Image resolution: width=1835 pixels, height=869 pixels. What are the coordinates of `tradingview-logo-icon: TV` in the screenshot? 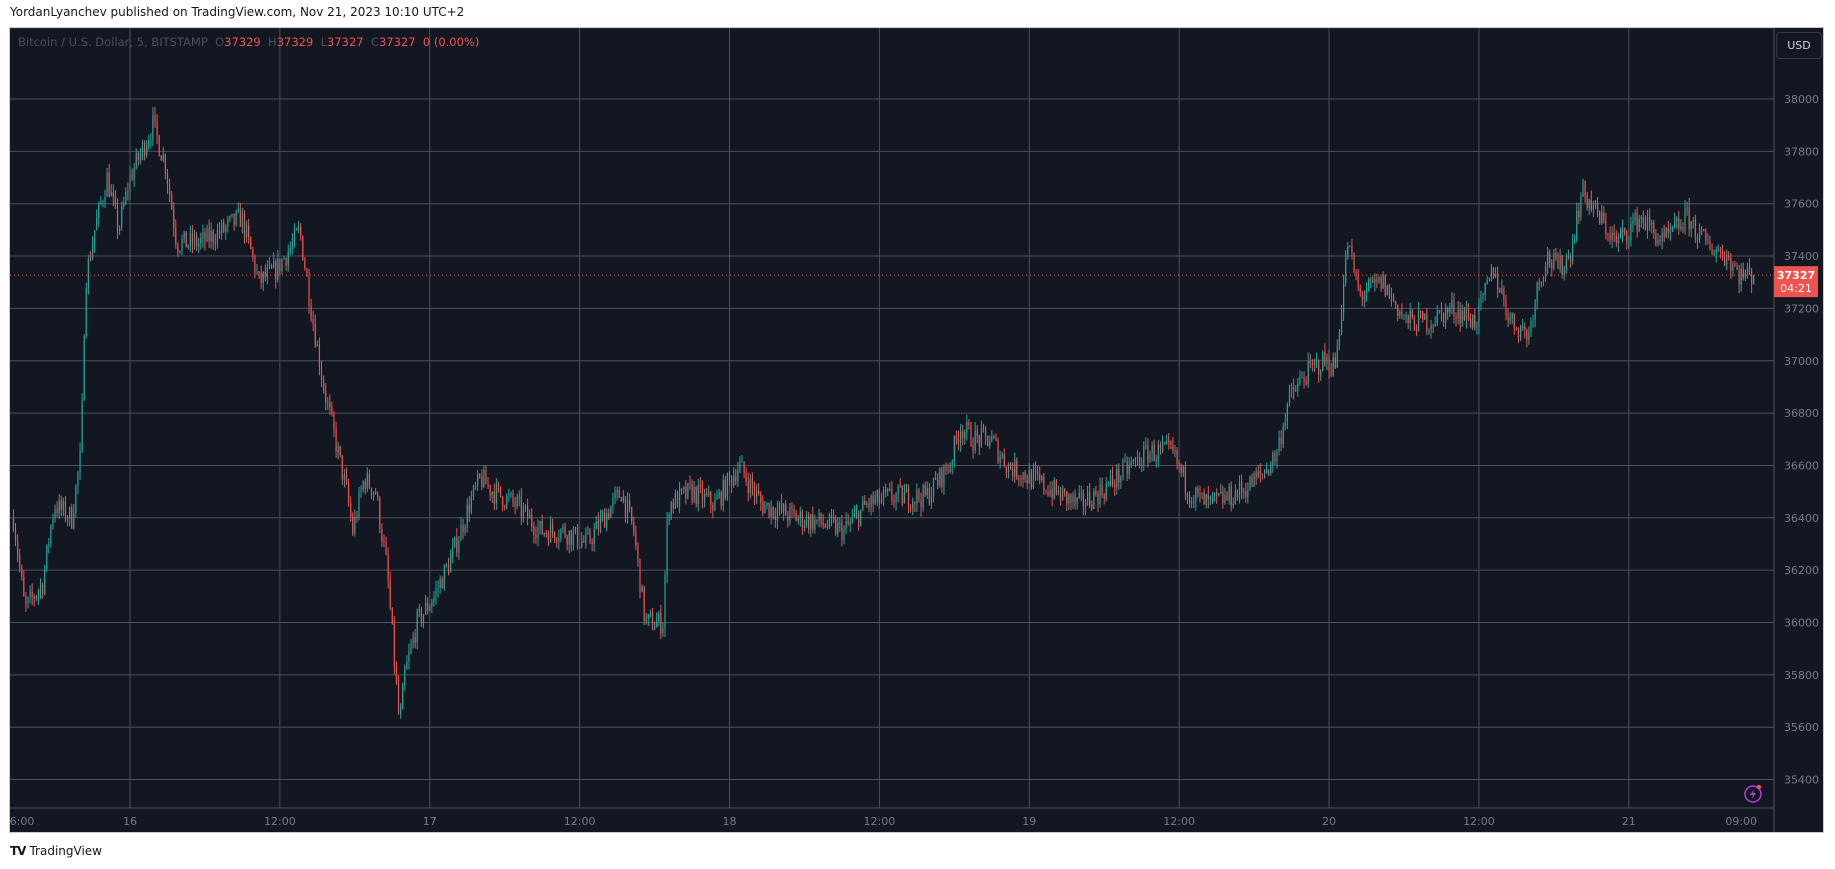 It's located at (18, 851).